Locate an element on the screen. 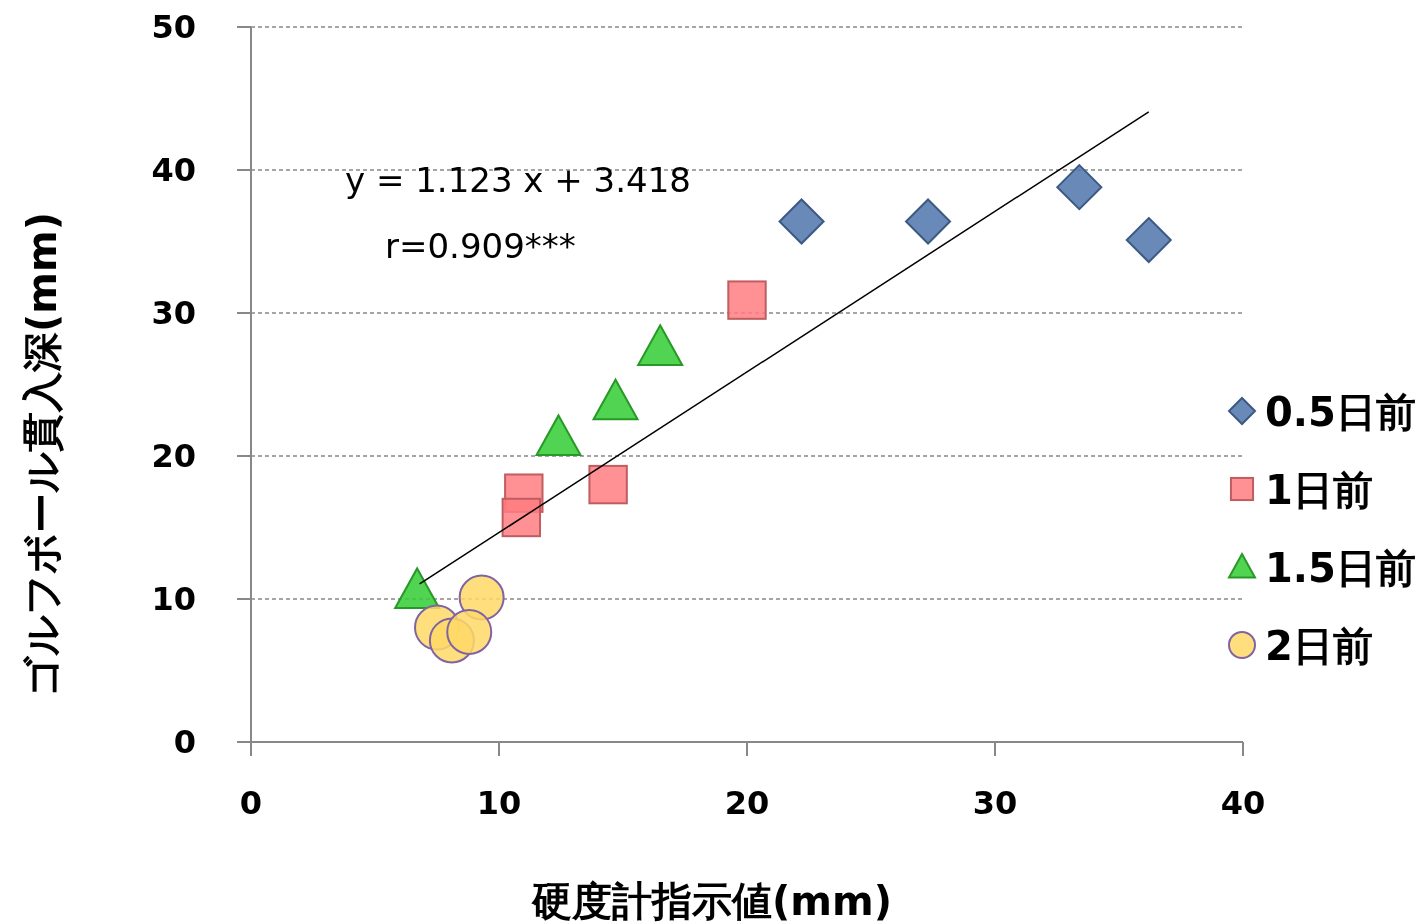 The height and width of the screenshot is (924, 1422). x-tick-label: 20 is located at coordinates (747, 803).